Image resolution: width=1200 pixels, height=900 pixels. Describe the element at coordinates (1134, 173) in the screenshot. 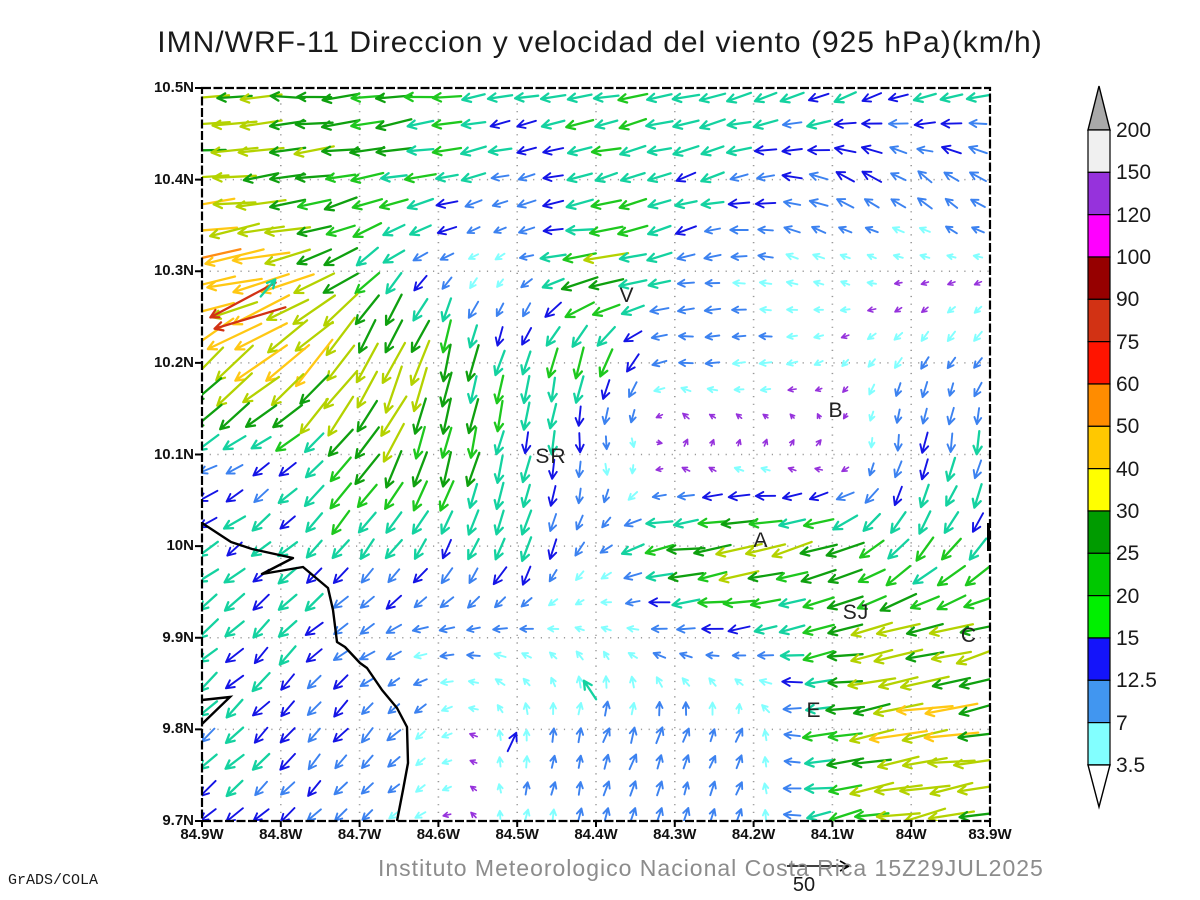

I see `colorbar-tick-label: 150` at that location.